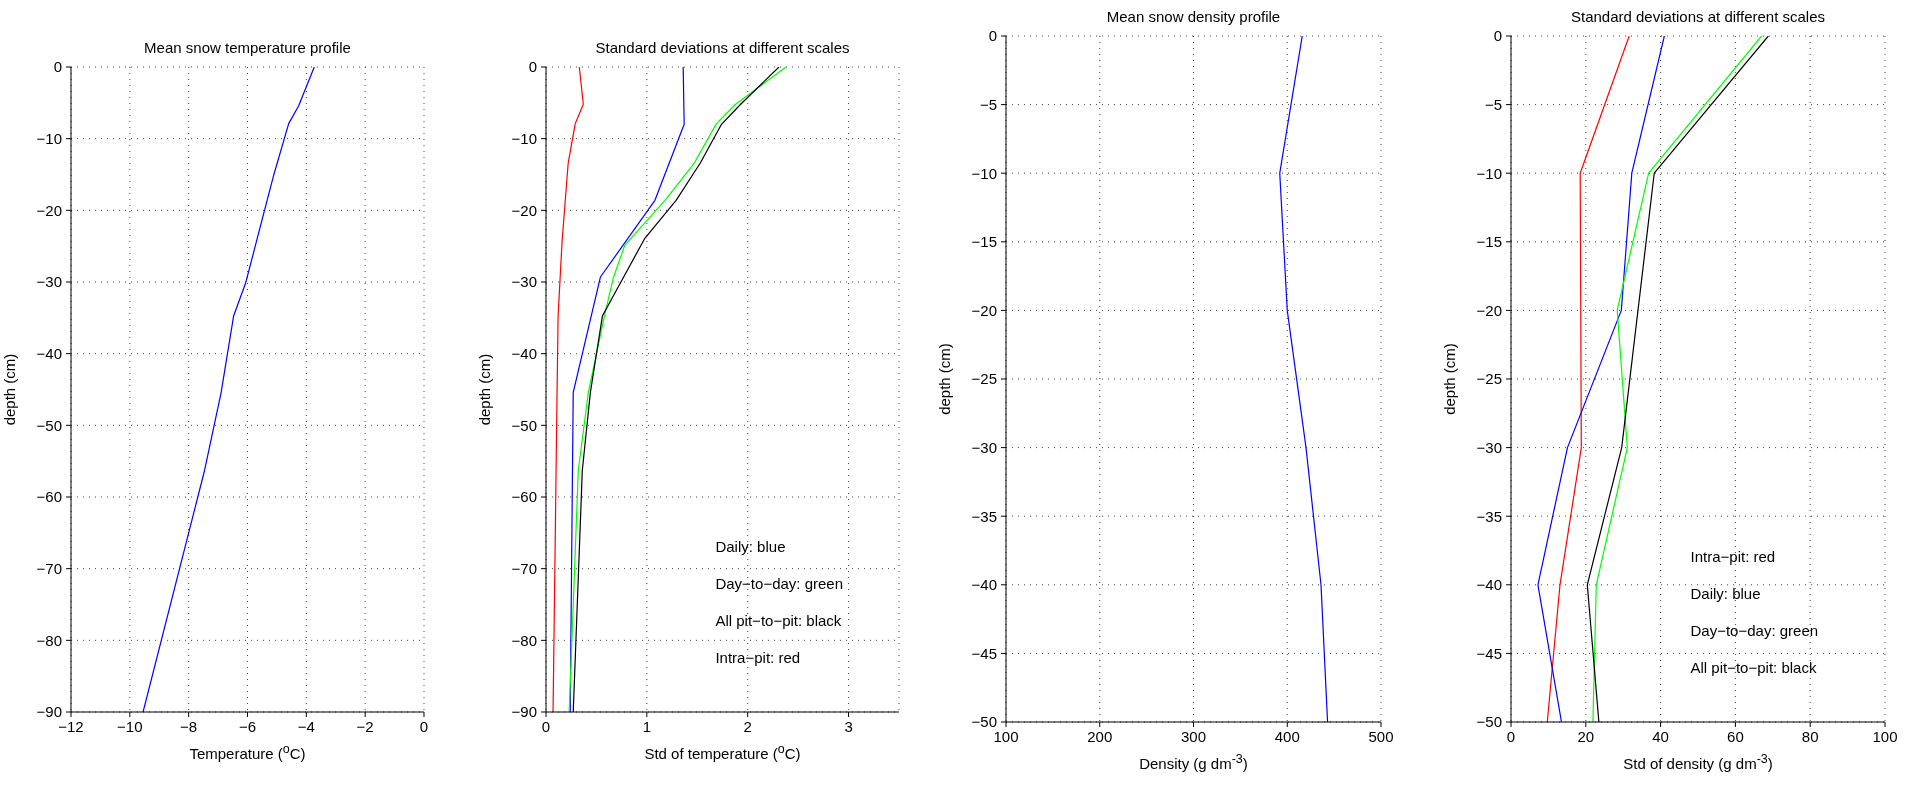  Describe the element at coordinates (1193, 16) in the screenshot. I see `chart-title: Mean snow density profile` at that location.